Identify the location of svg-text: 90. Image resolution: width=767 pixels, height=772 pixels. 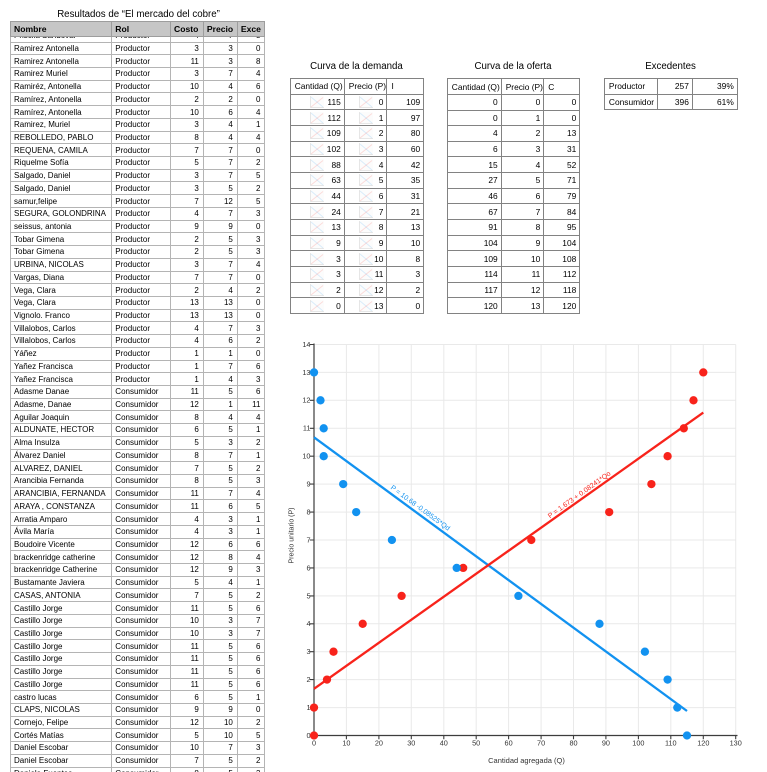
(606, 743).